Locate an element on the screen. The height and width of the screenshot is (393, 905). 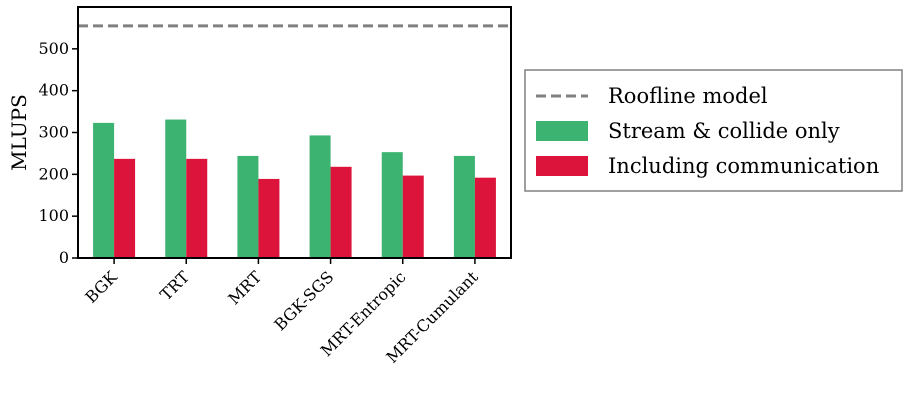
bar-including-communication-mrt is located at coordinates (269, 218).